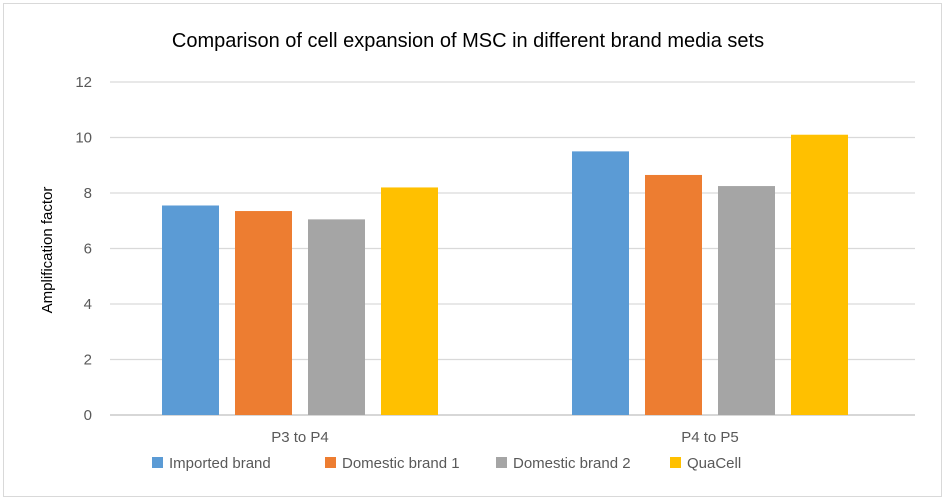 The image size is (947, 503). What do you see at coordinates (714, 463) in the screenshot?
I see `legend-label: QuaCell` at bounding box center [714, 463].